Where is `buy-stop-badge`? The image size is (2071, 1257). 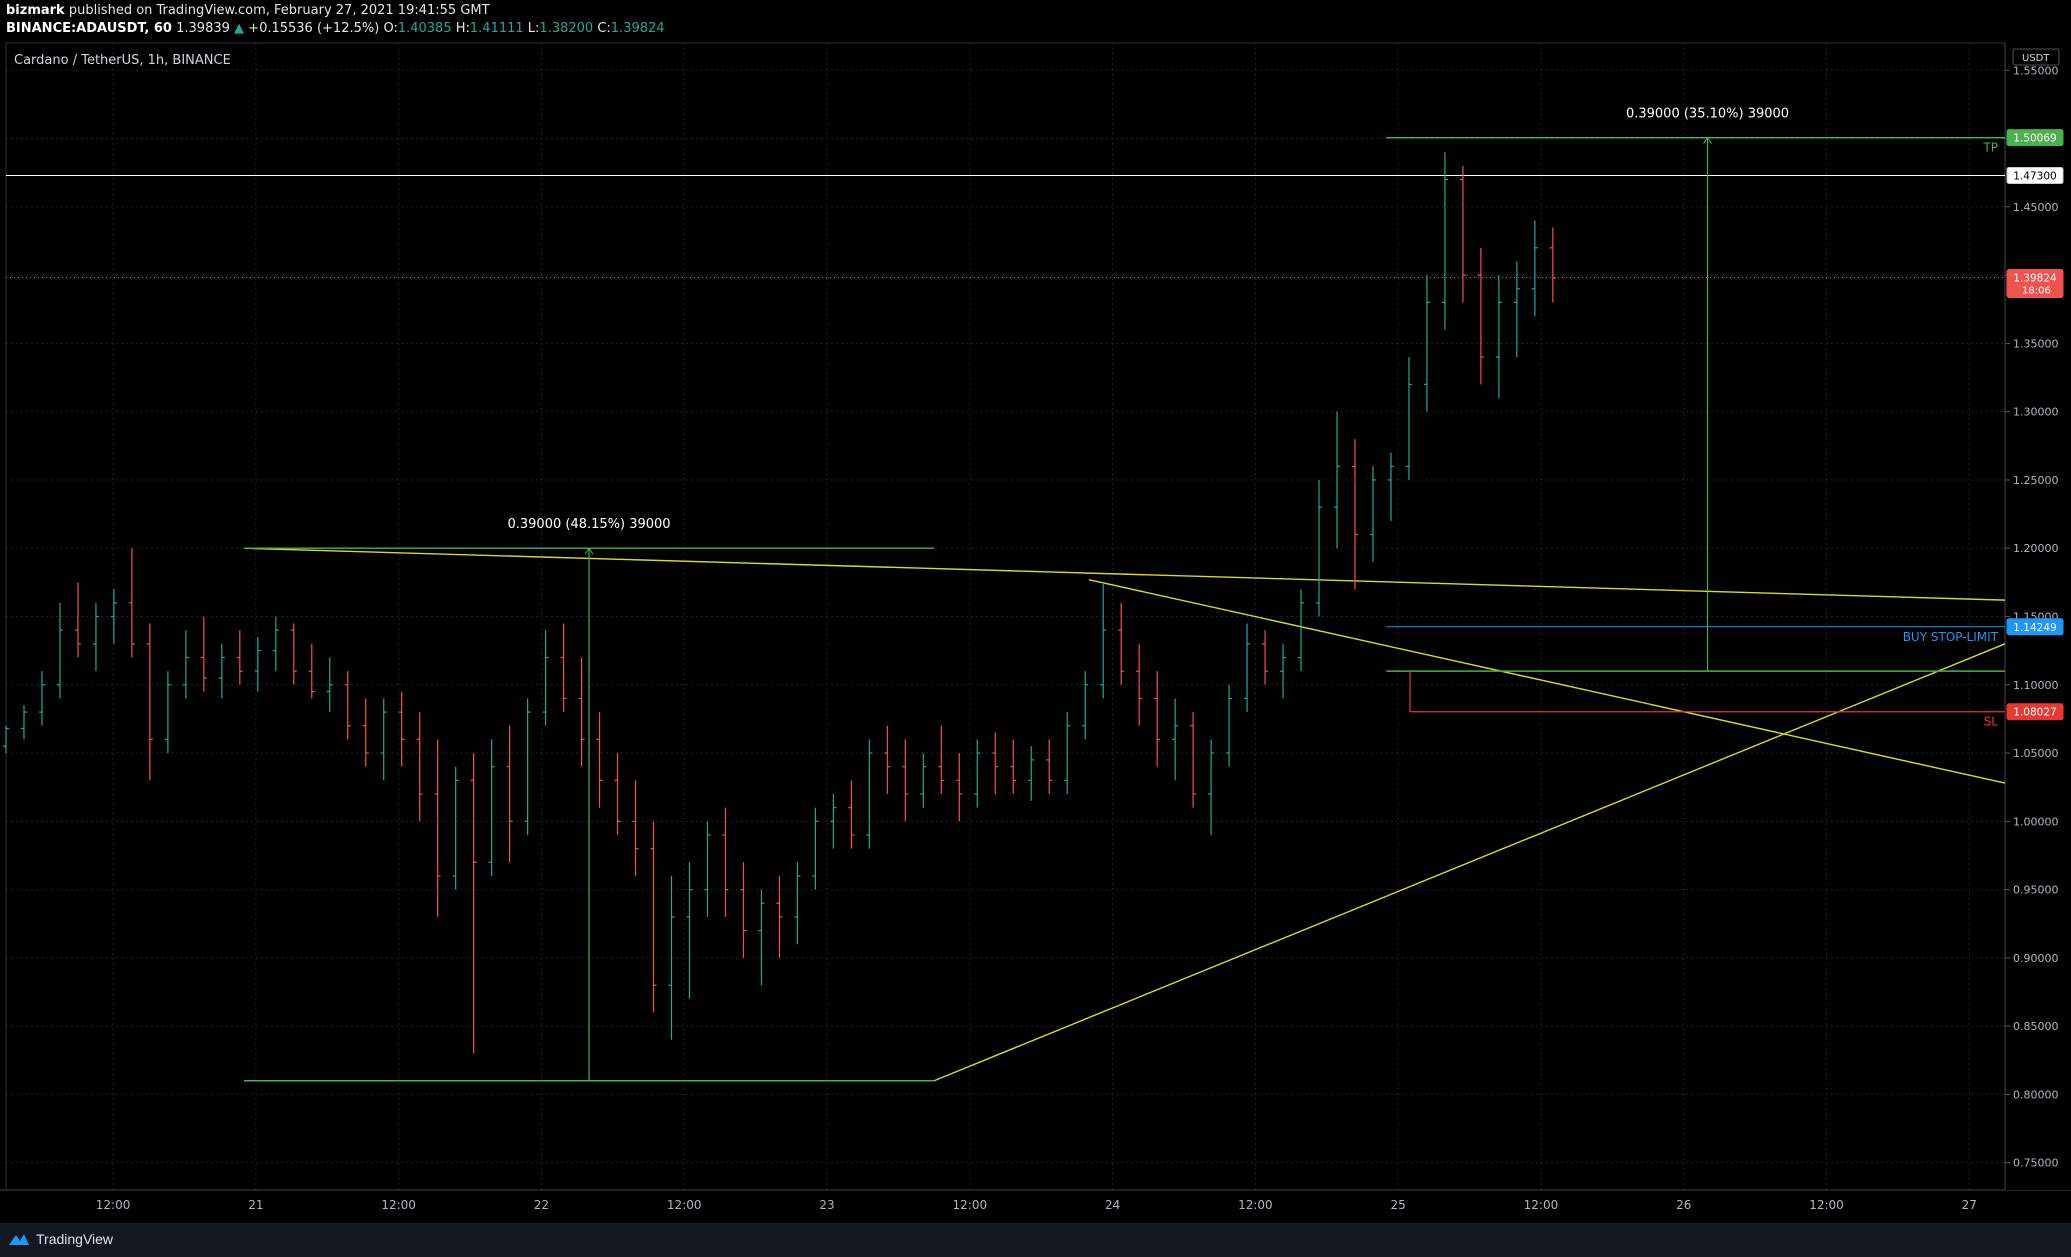 buy-stop-badge is located at coordinates (2035, 627).